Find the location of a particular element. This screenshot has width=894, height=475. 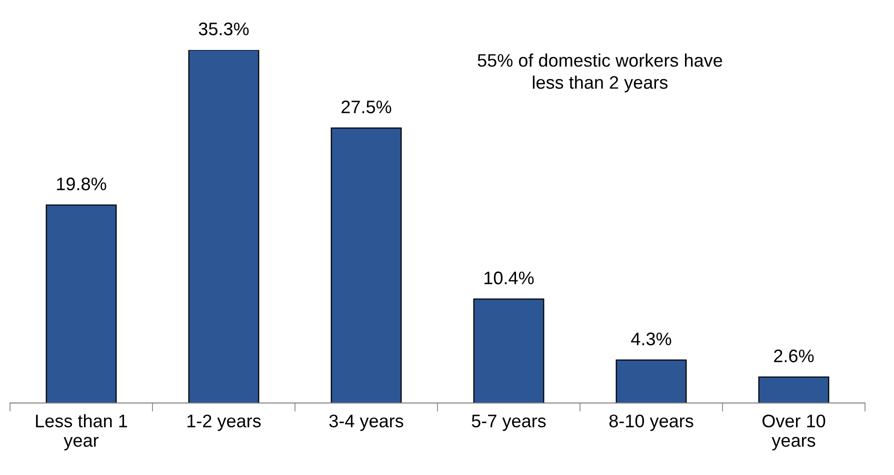

x-tick-label: 5-7 years is located at coordinates (509, 422).